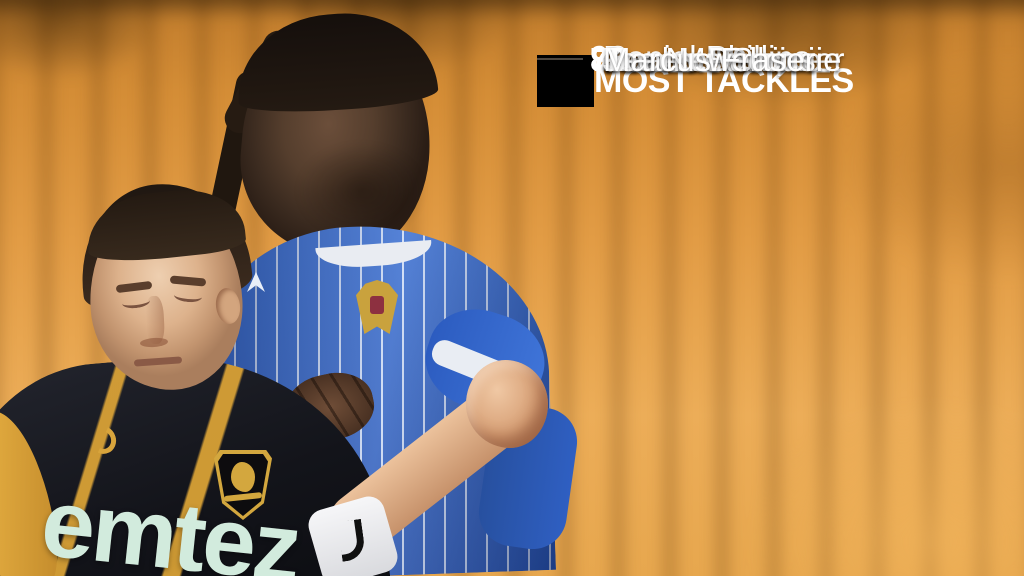  I want to click on panel-title: MOST TACKLES, so click(724, 80).